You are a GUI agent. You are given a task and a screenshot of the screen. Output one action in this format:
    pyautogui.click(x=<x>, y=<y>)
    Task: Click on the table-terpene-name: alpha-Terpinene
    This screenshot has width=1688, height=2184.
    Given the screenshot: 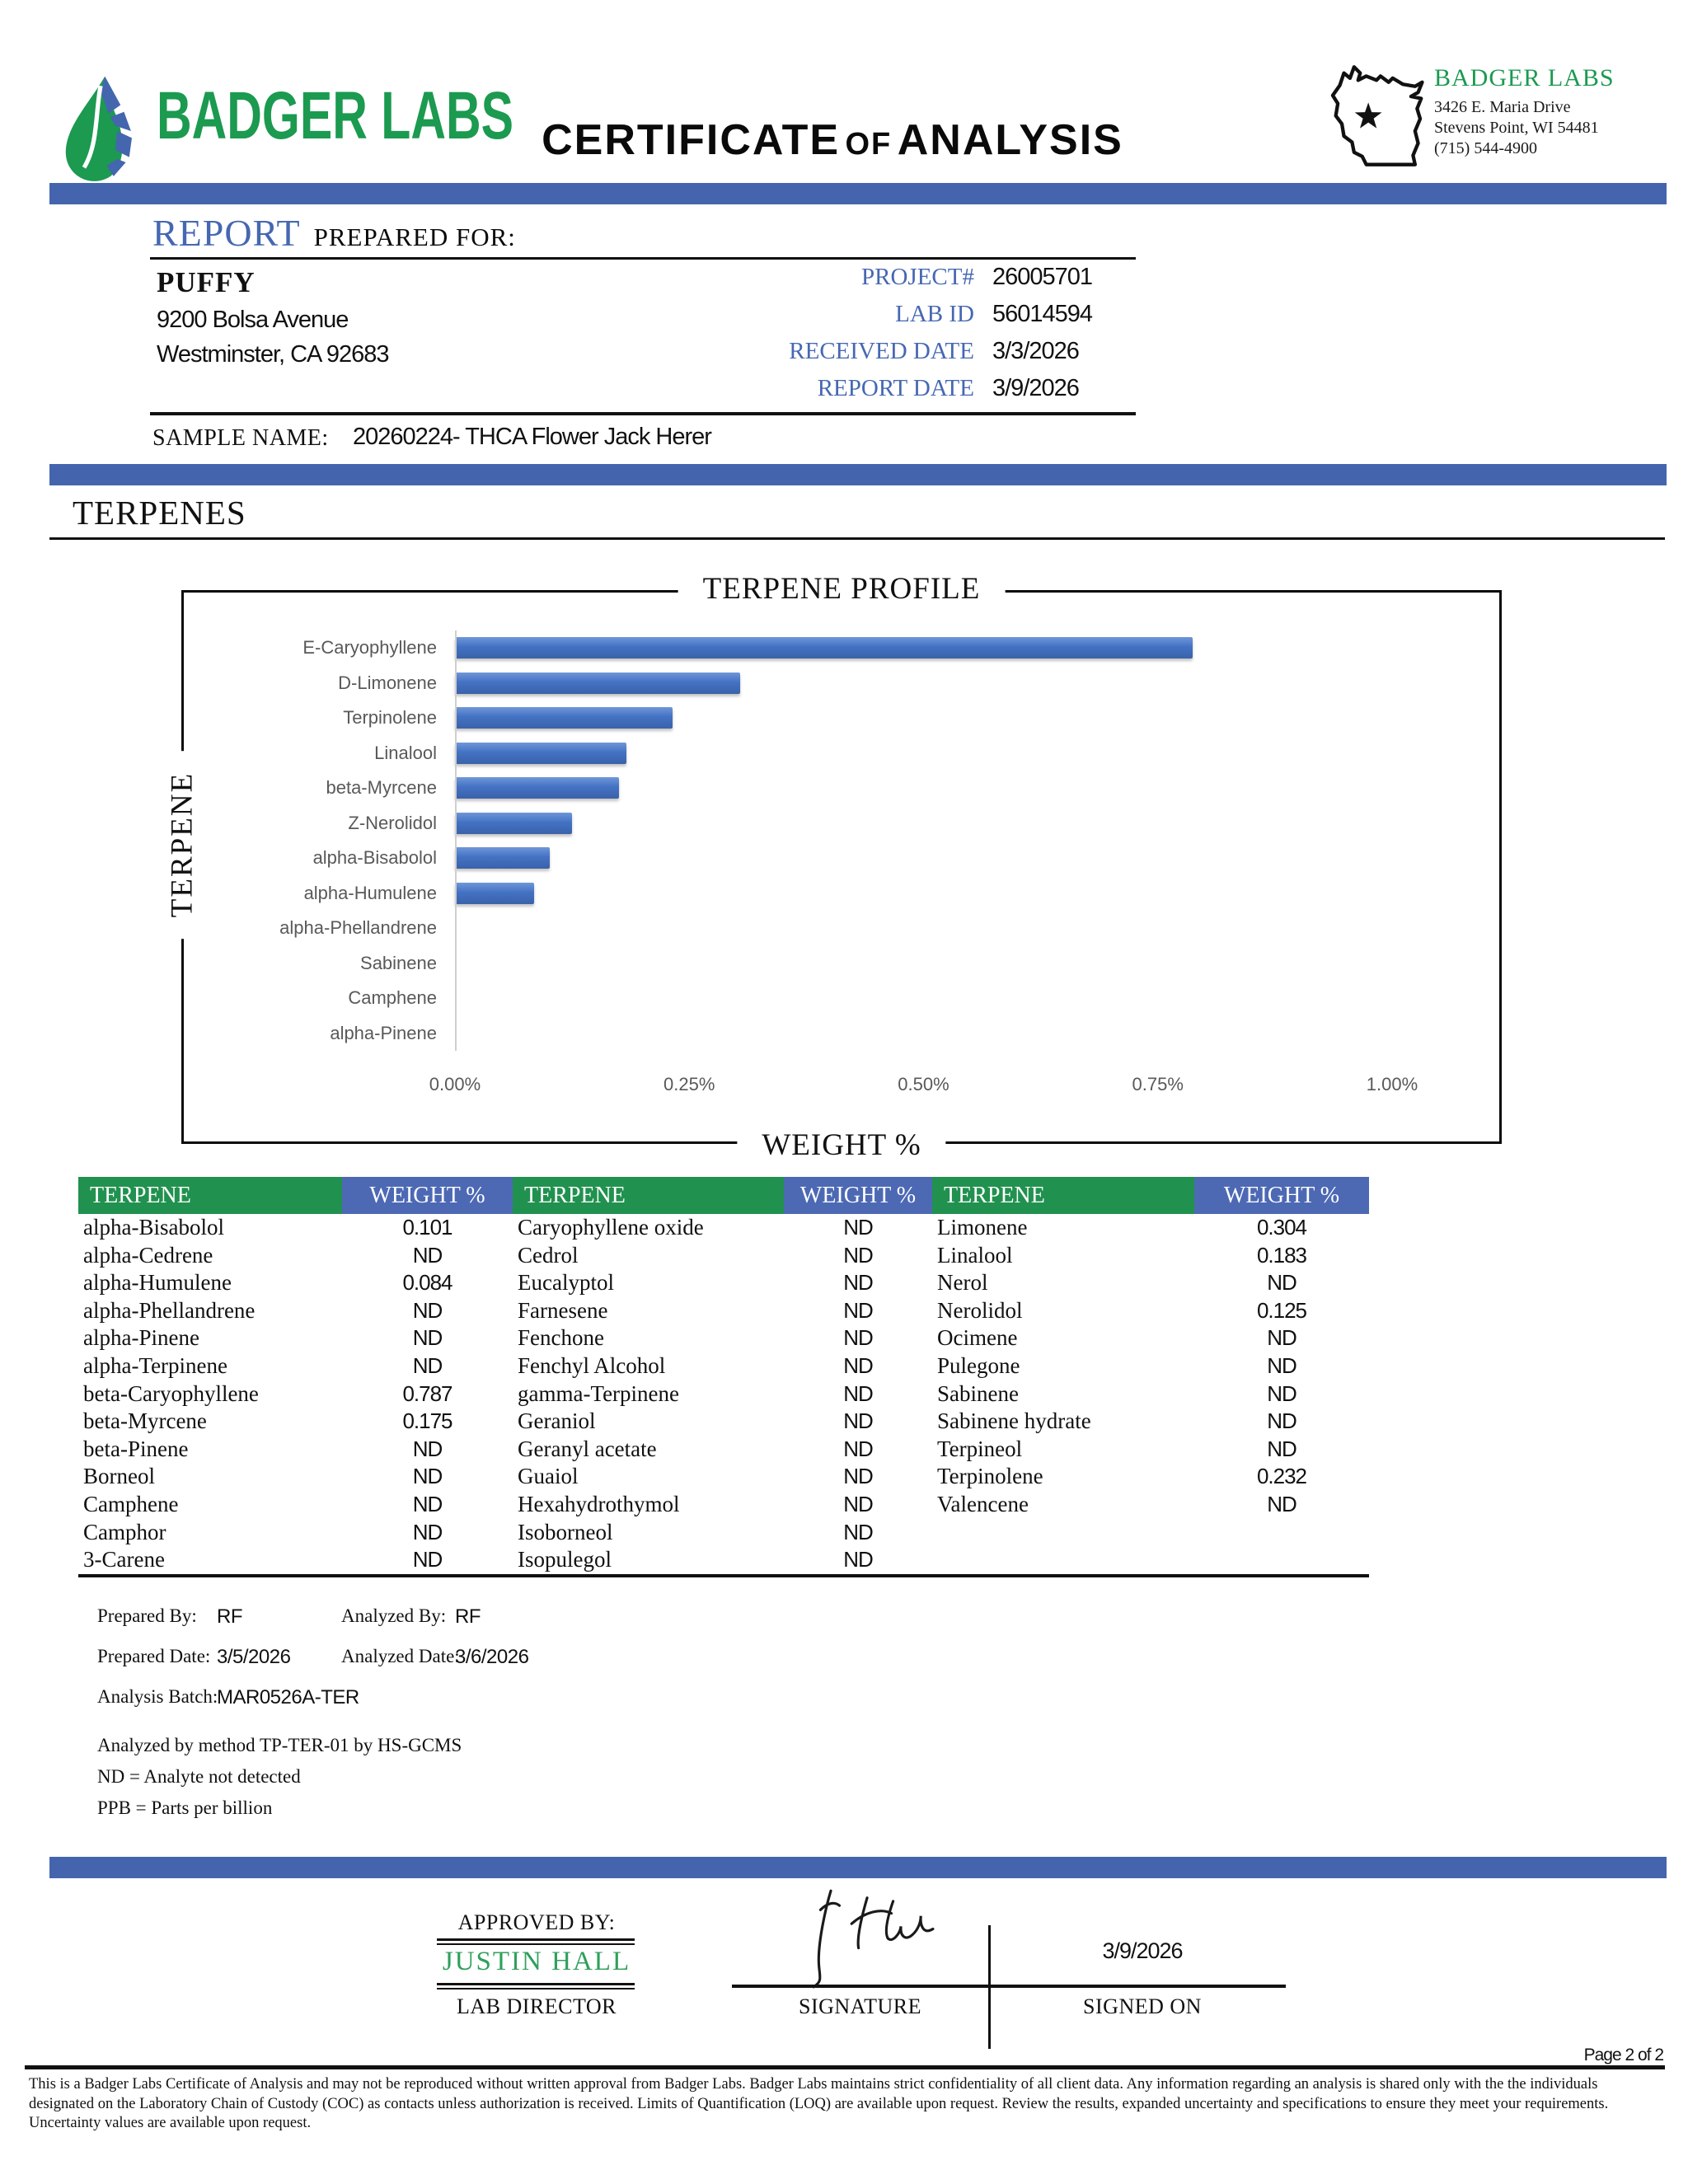 What is the action you would take?
    pyautogui.click(x=155, y=1365)
    